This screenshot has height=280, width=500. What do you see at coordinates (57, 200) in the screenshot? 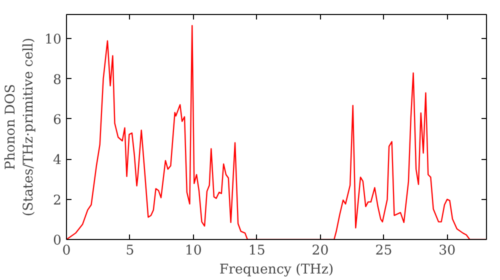
I see `y-tick-label: 2` at bounding box center [57, 200].